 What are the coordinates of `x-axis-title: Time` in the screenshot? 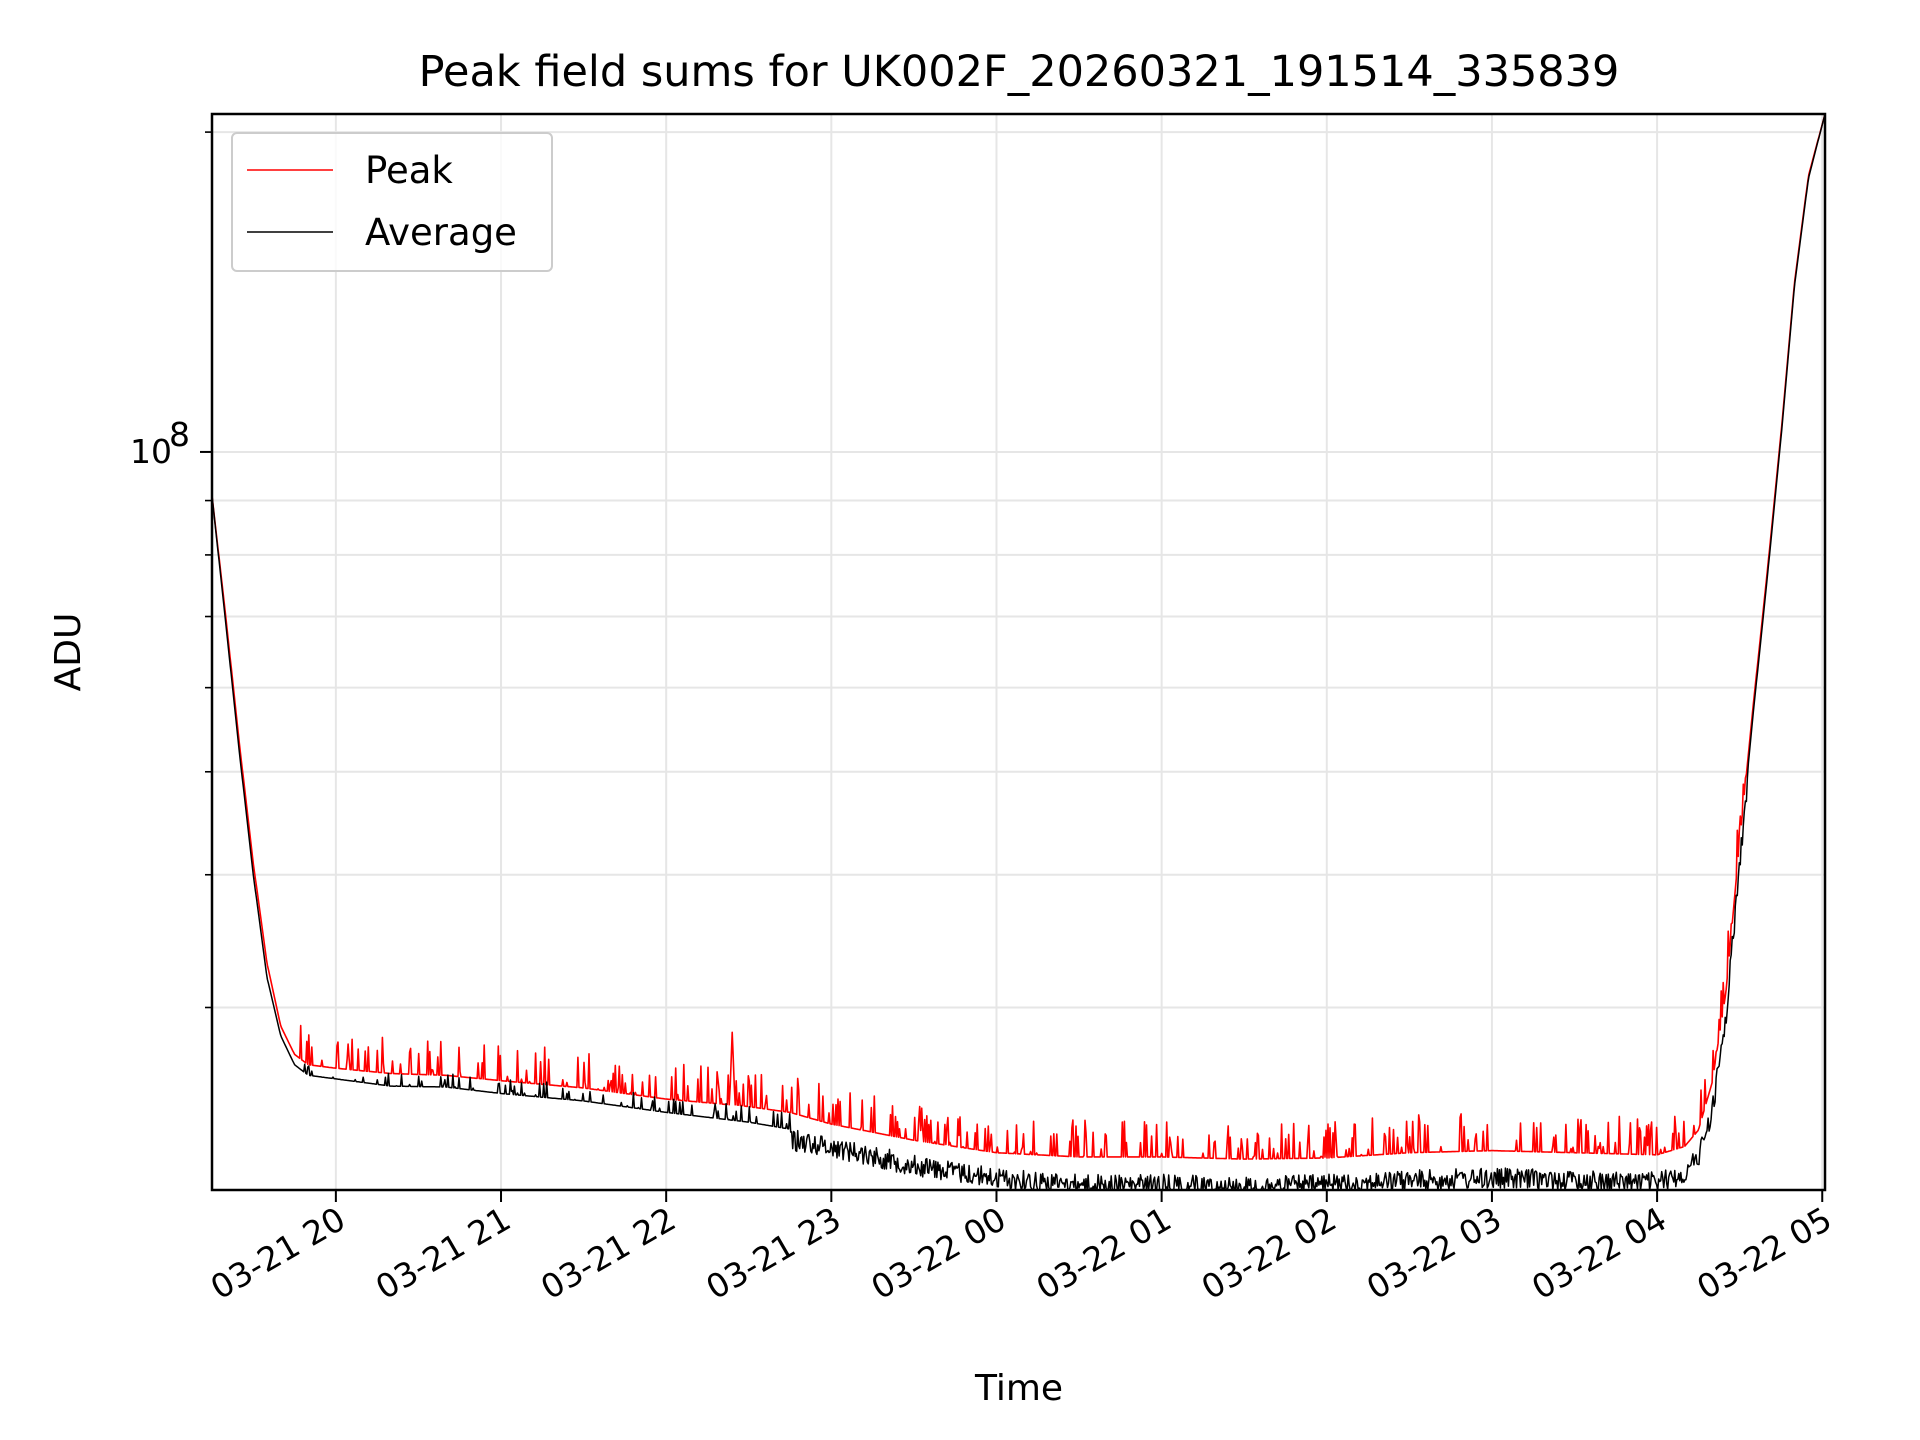 It's located at (1018, 1388).